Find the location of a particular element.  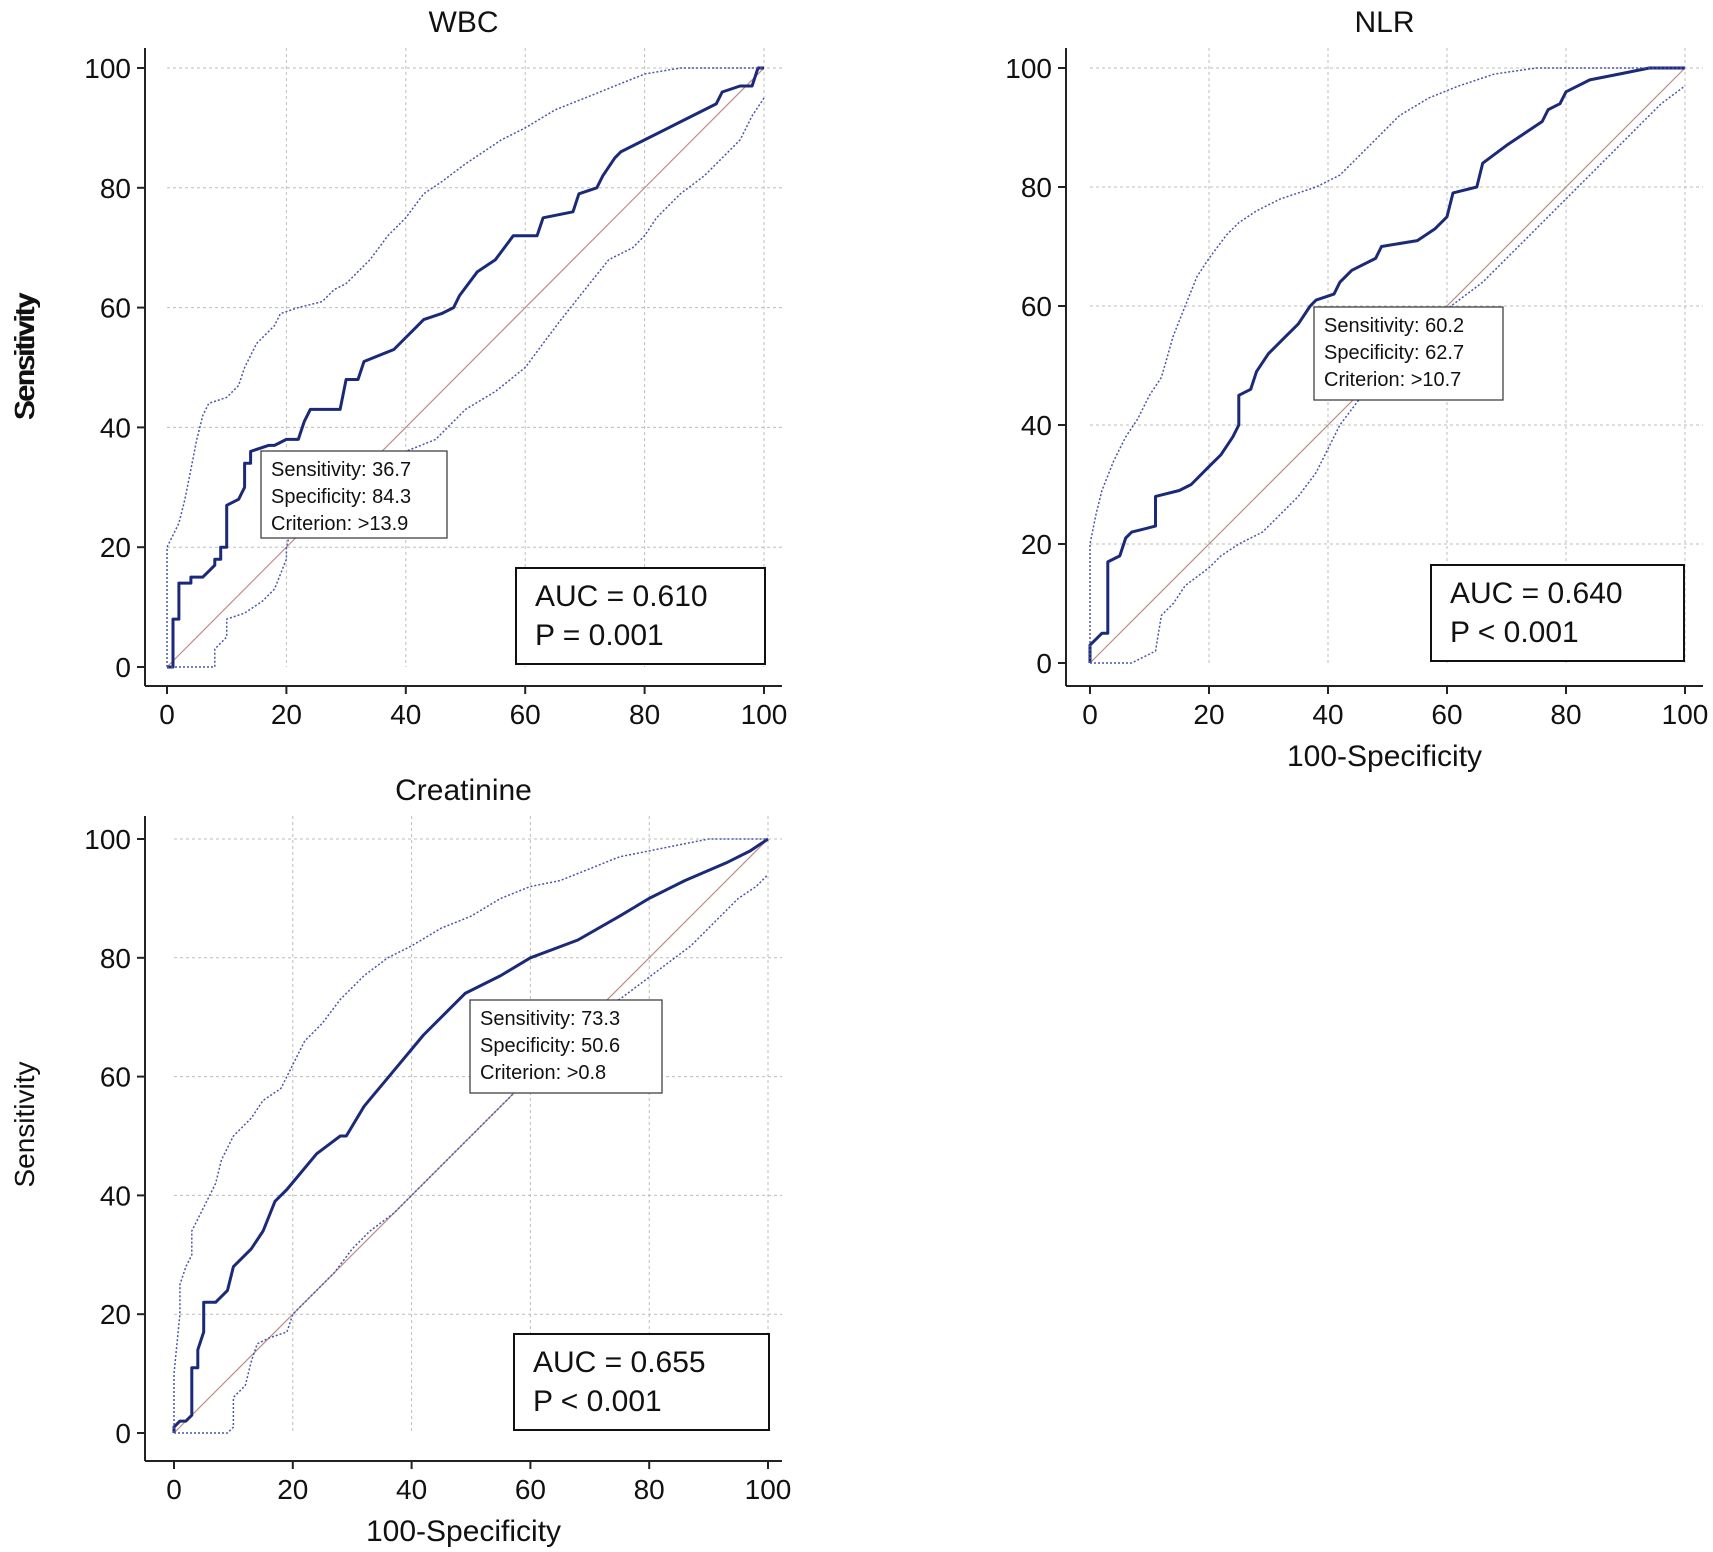

cutoff-line: Criterion: >0.8 is located at coordinates (543, 1073).